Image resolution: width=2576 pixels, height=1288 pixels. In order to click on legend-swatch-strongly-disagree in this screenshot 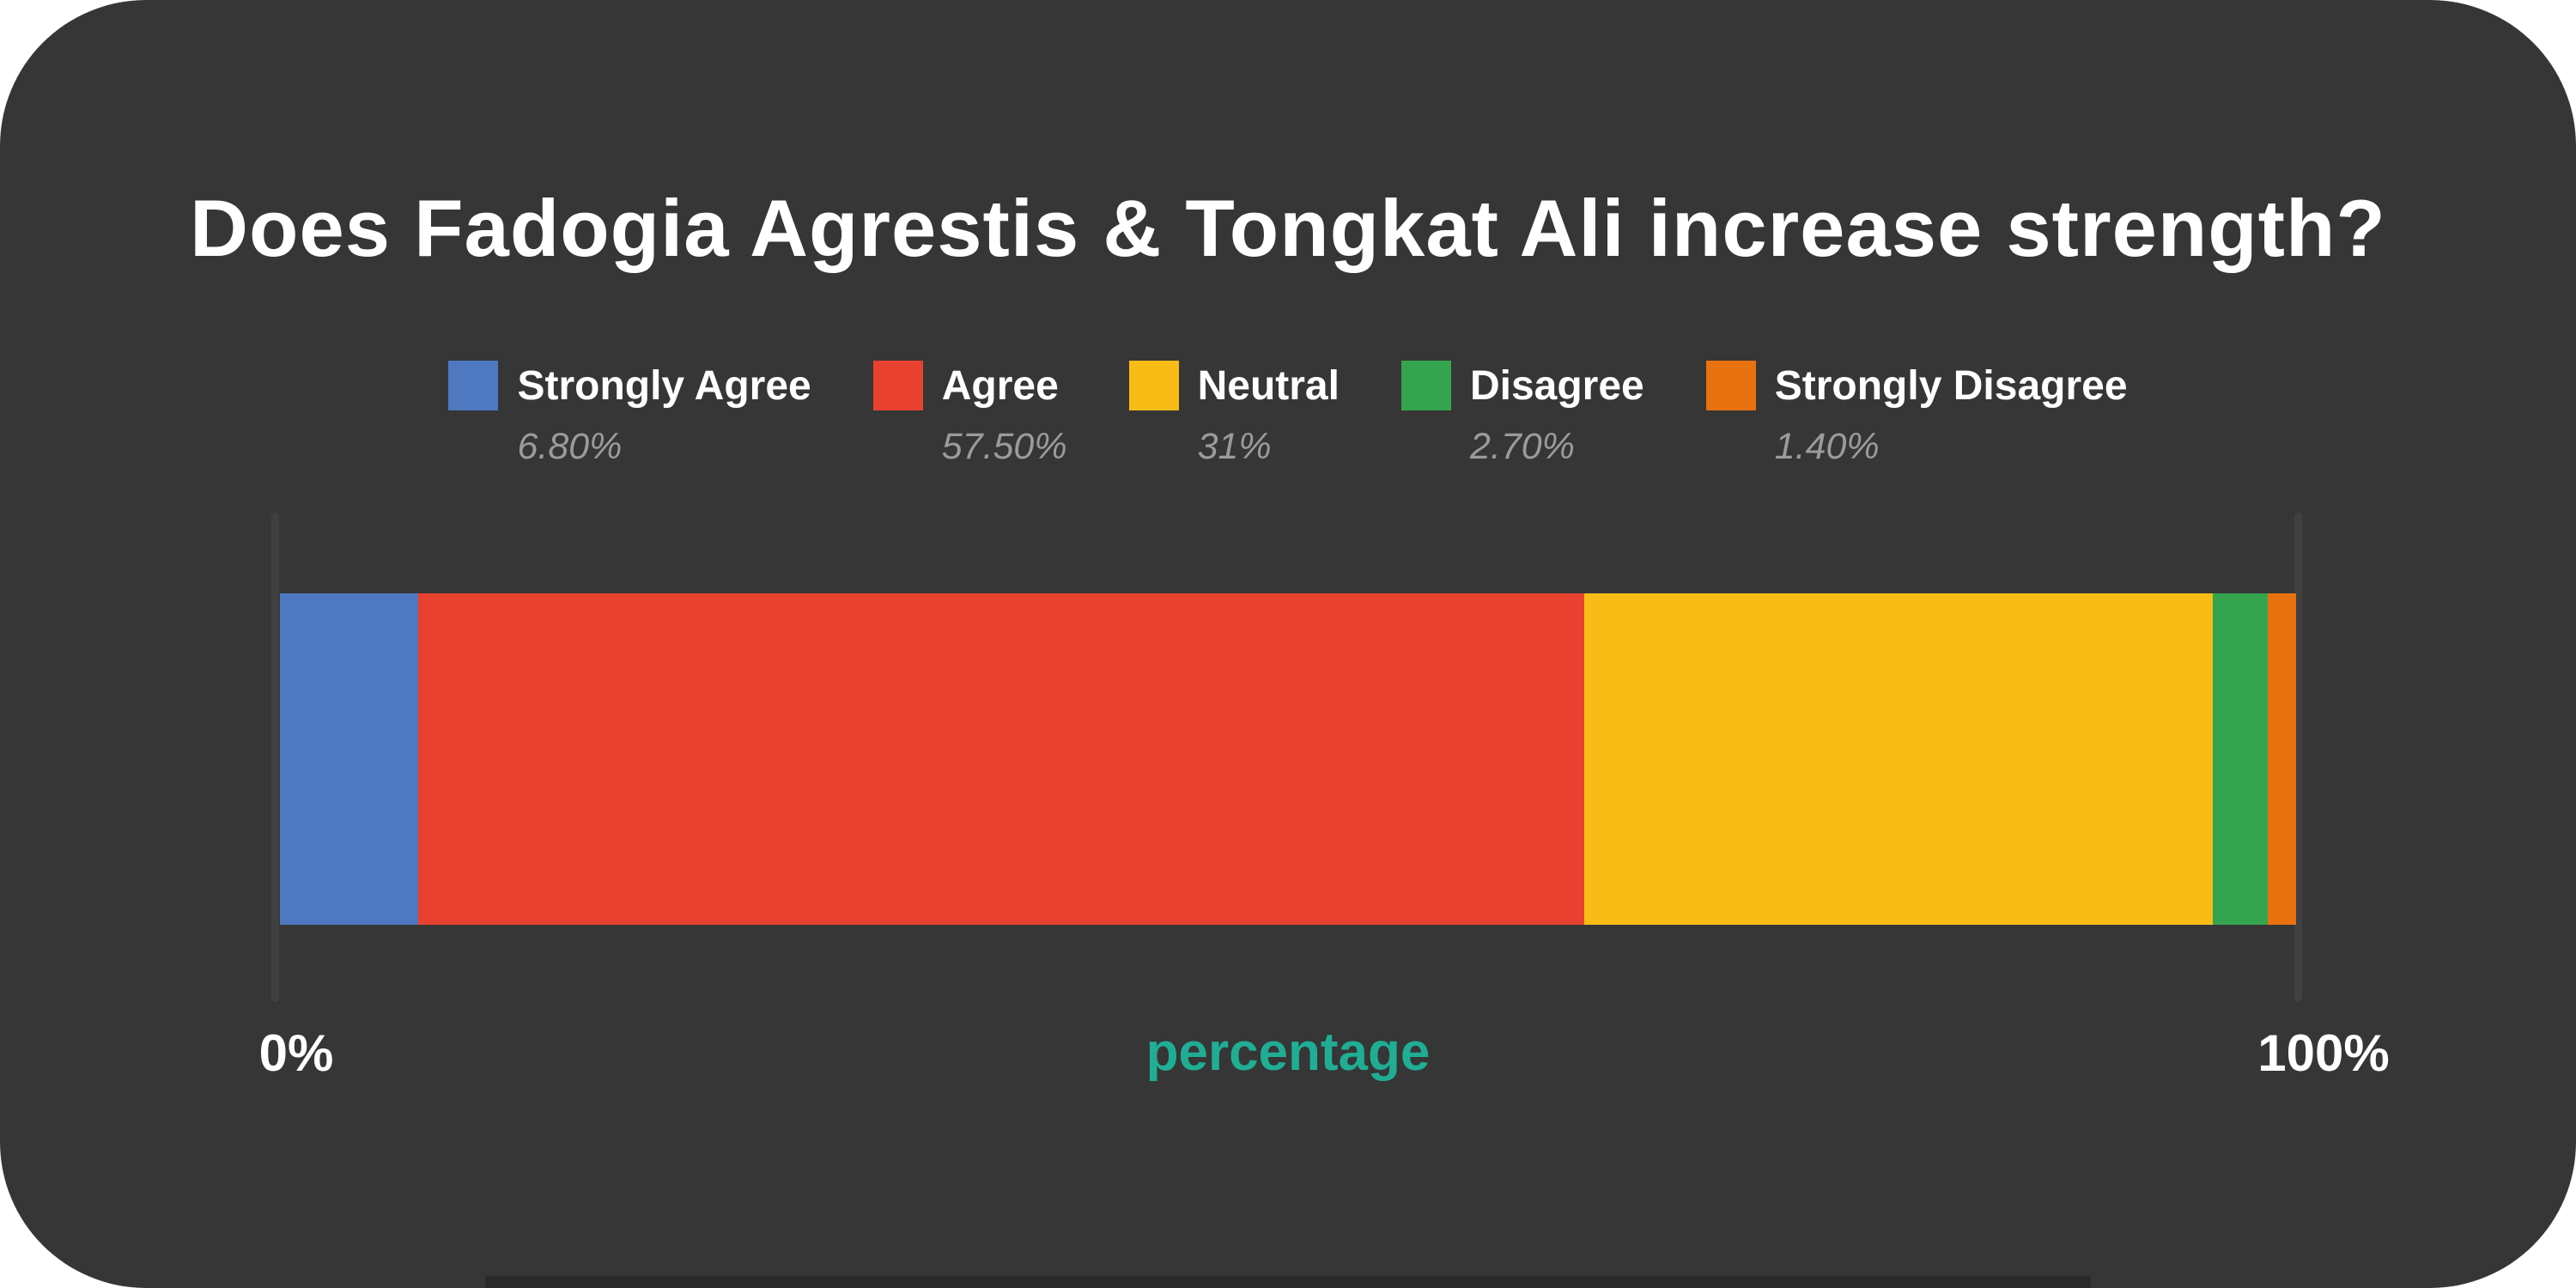, I will do `click(1730, 386)`.